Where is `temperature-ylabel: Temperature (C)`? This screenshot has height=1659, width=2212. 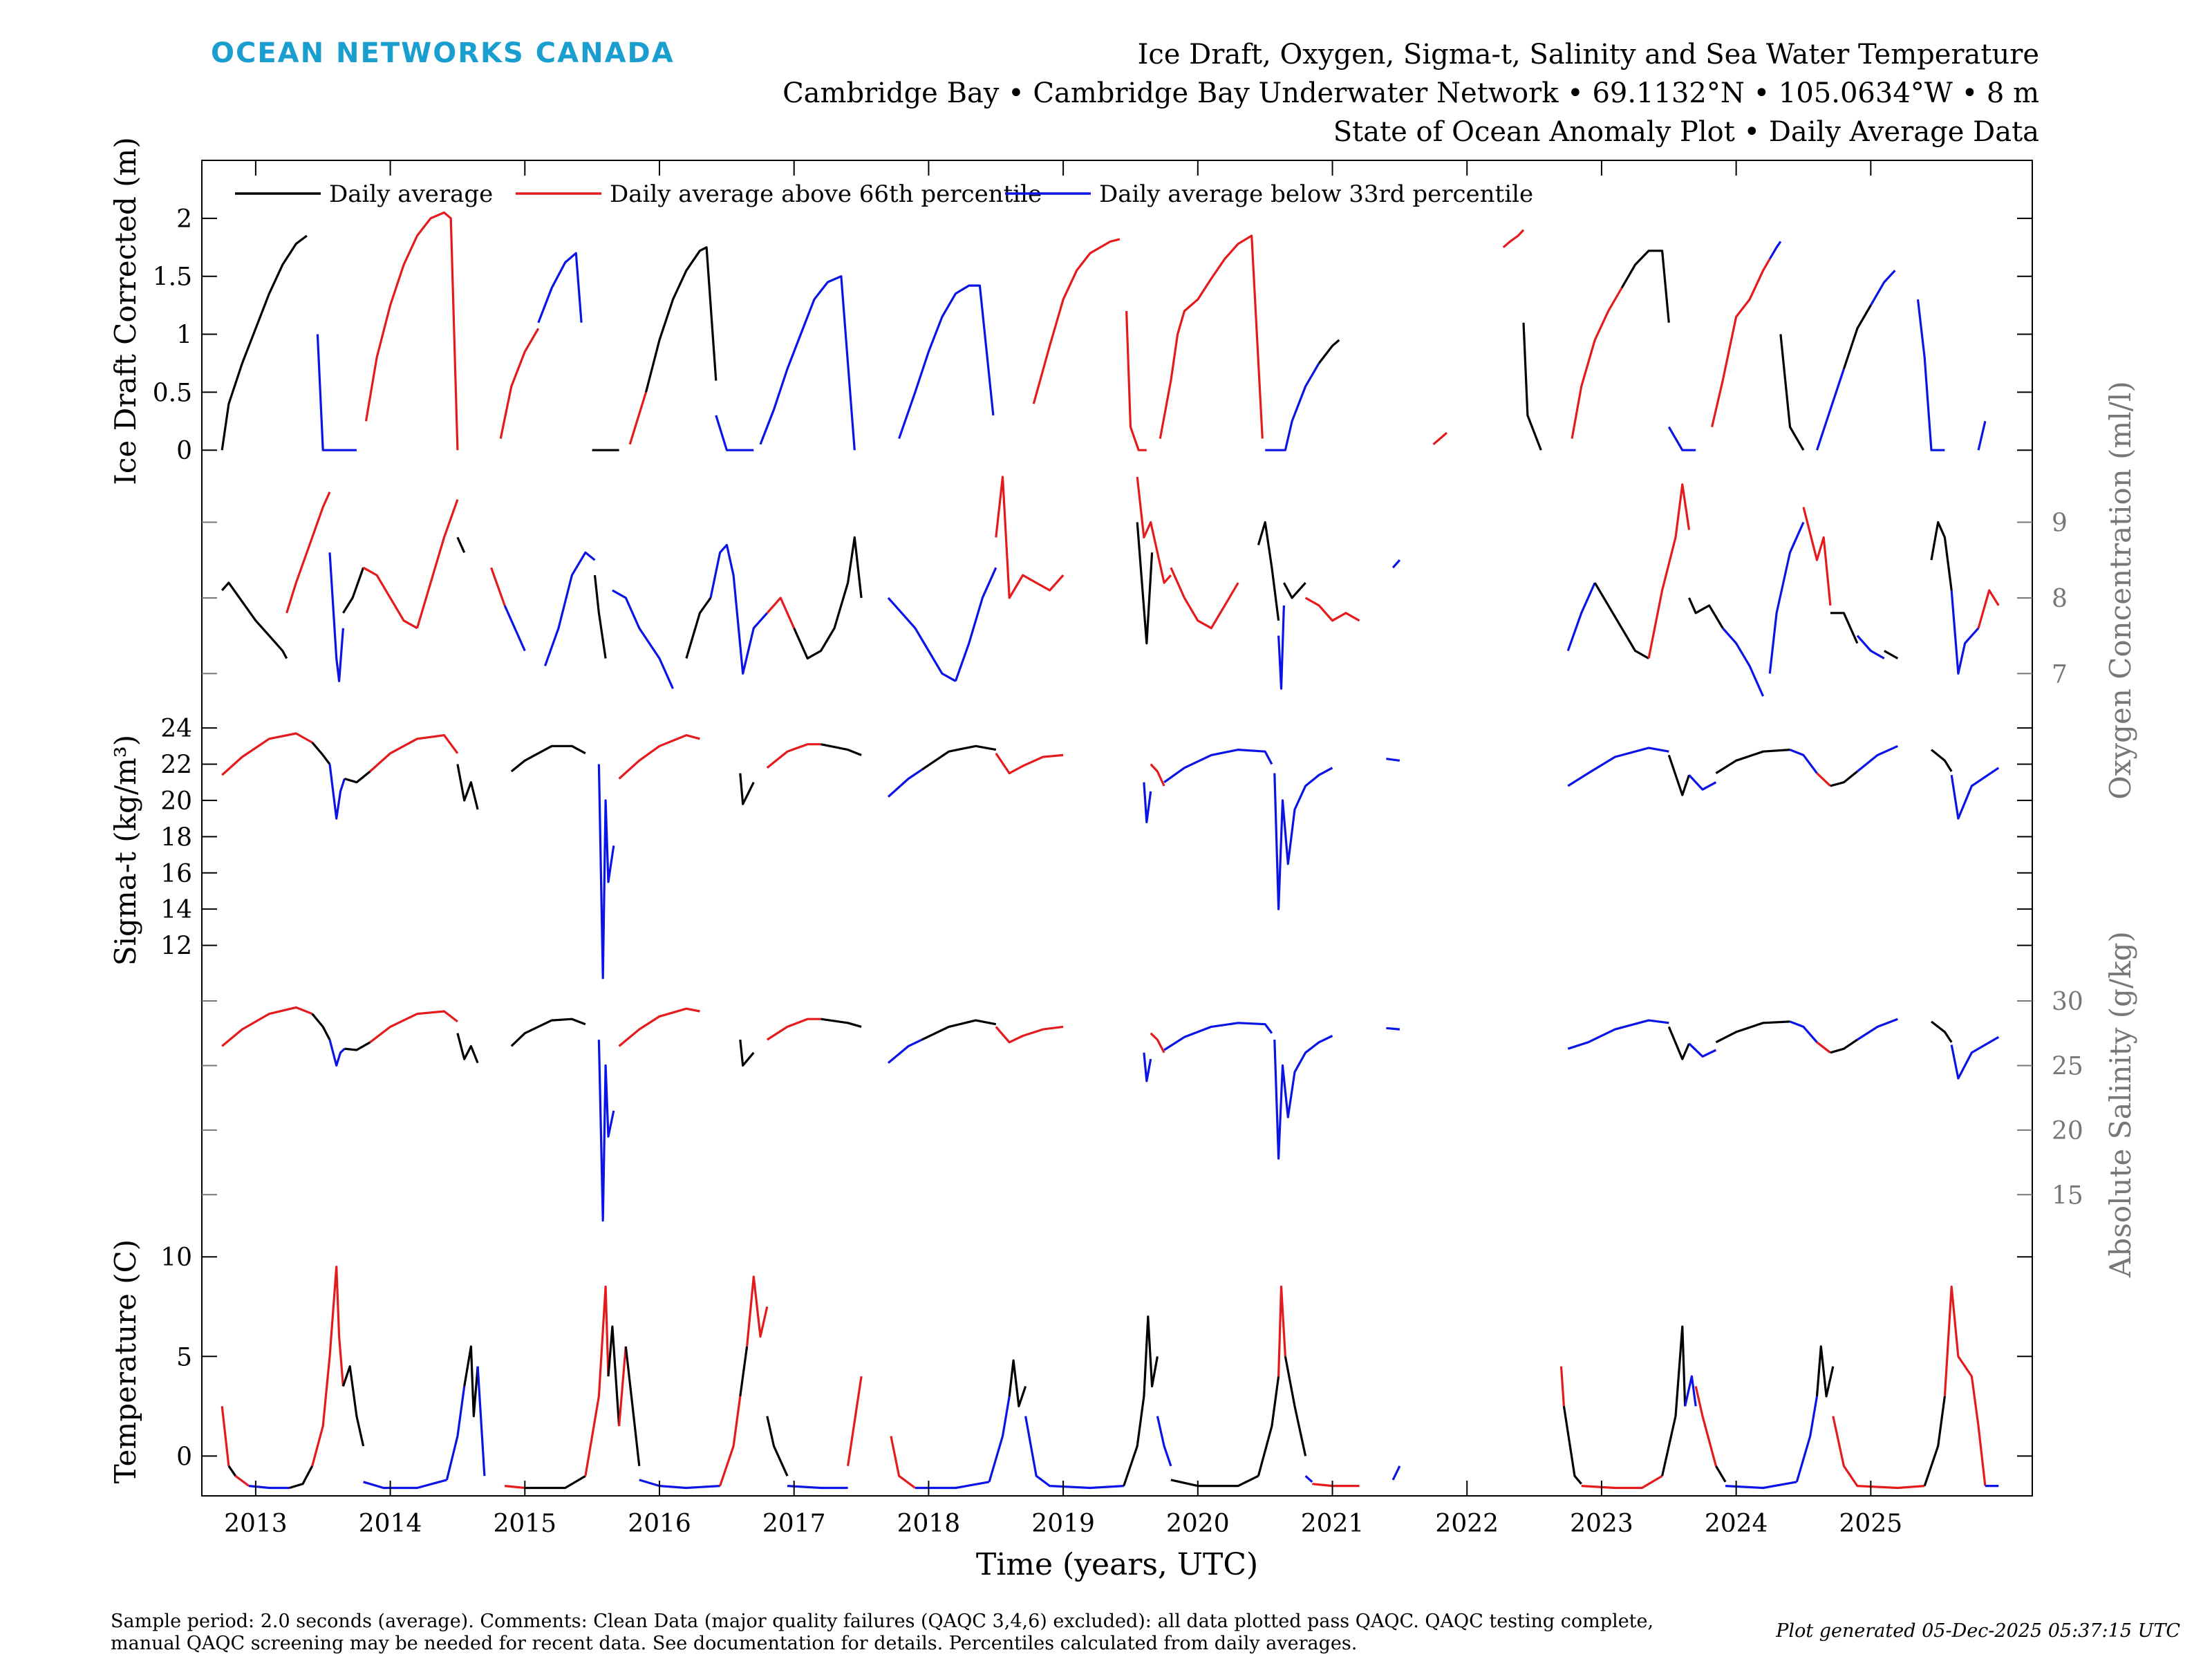
temperature-ylabel: Temperature (C) is located at coordinates (126, 1361).